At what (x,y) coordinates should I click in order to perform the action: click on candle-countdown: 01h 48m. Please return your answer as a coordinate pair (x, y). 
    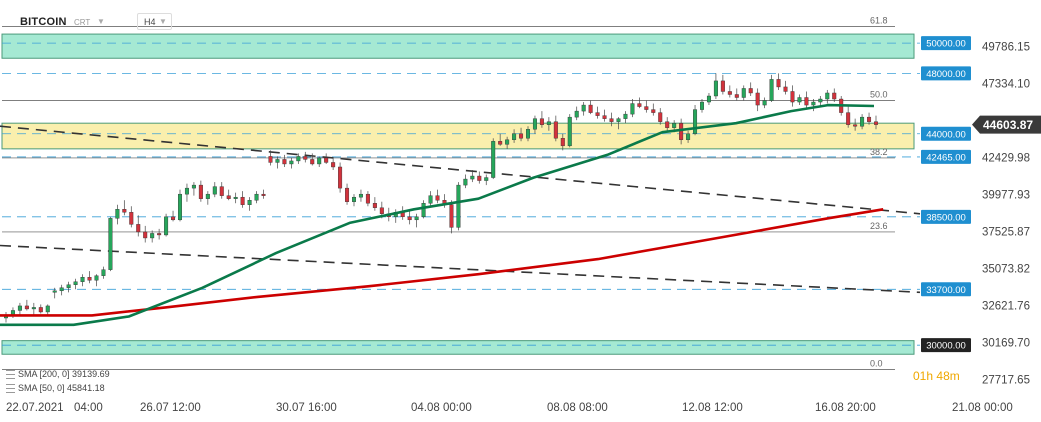
    Looking at the image, I should click on (936, 376).